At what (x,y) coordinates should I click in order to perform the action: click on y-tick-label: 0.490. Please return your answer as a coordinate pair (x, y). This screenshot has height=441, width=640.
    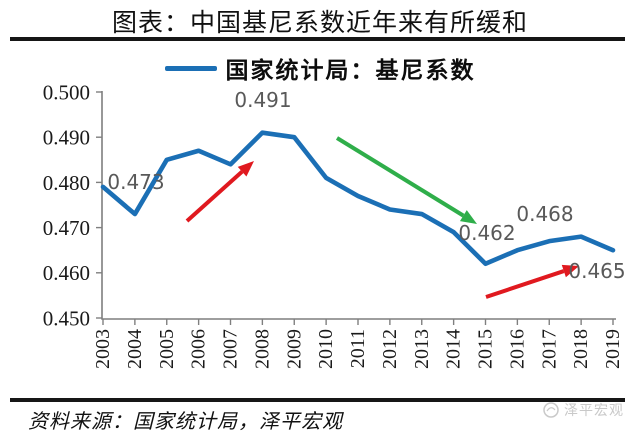
    Looking at the image, I should click on (66, 138).